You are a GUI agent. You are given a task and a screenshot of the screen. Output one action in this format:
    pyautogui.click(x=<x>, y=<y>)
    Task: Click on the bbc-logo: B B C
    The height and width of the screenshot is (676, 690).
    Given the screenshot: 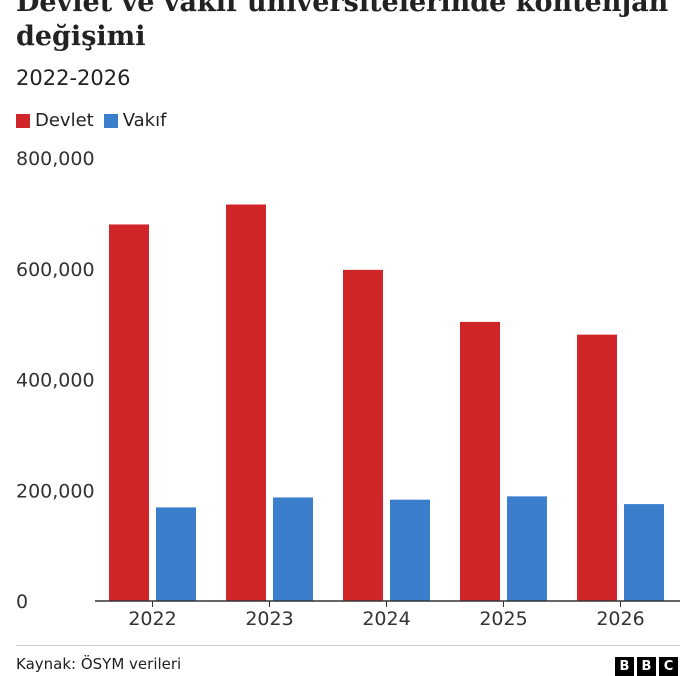 What is the action you would take?
    pyautogui.click(x=646, y=666)
    